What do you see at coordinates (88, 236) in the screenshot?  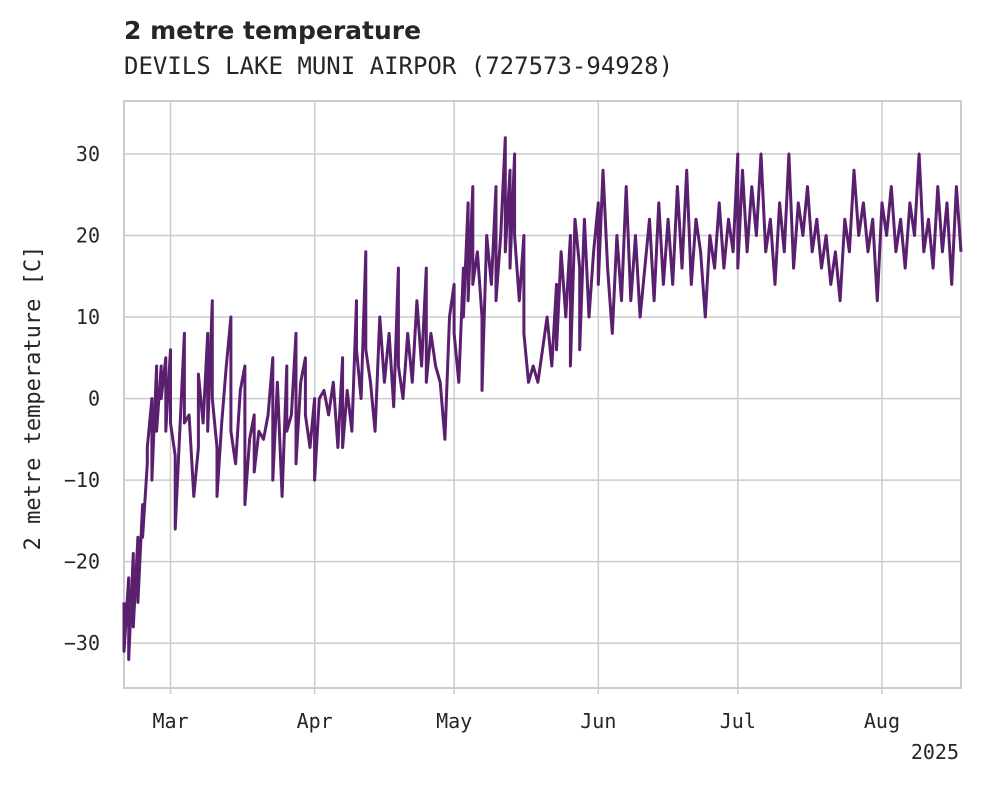 I see `y-tick-label: 20` at bounding box center [88, 236].